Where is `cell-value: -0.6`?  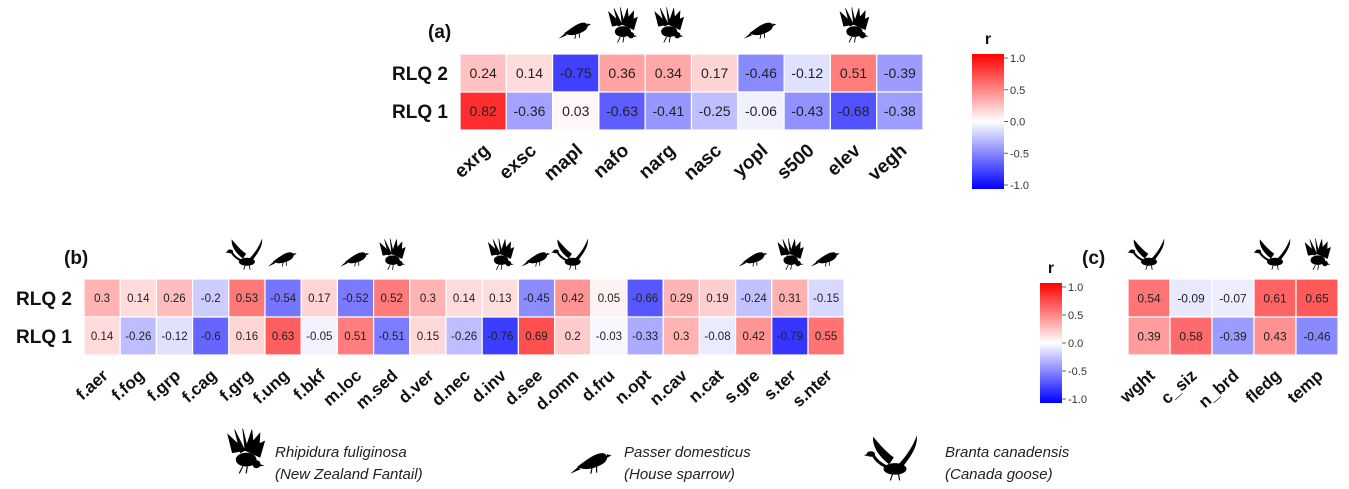 cell-value: -0.6 is located at coordinates (211, 337).